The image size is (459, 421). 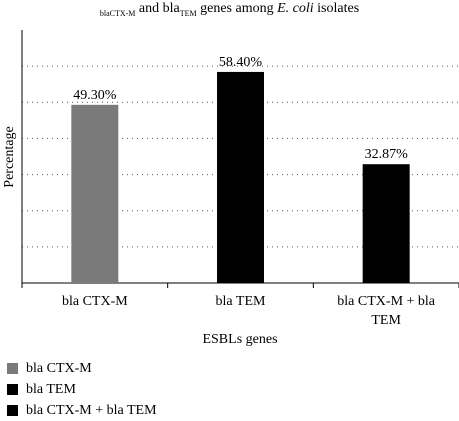 I want to click on data-label: 49.30%, so click(x=95, y=95).